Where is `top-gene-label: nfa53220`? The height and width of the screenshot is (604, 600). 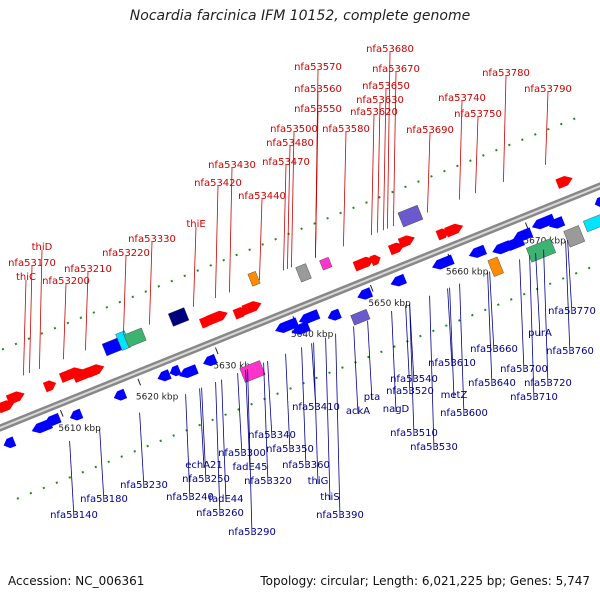
top-gene-label: nfa53220 is located at coordinates (126, 253).